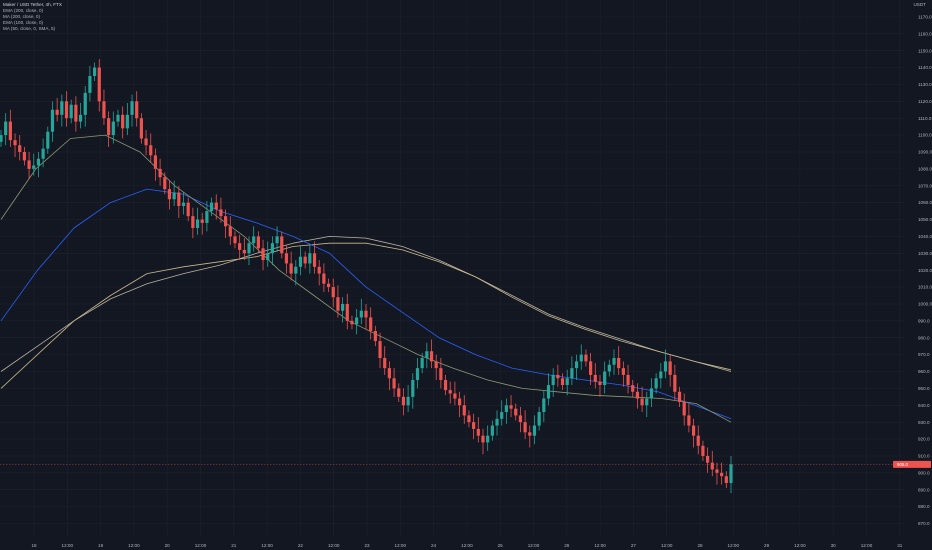  I want to click on legend-ma50: MA (50, close, 0, SMA, 5), so click(29, 28).